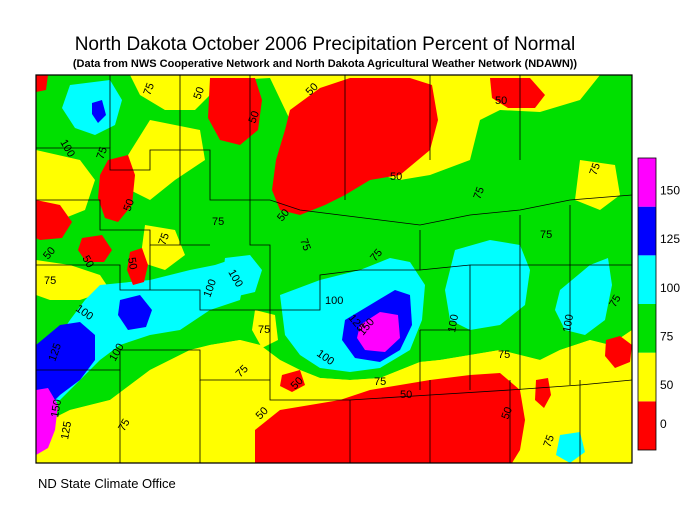 This screenshot has height=529, width=700. I want to click on legend-label-125: 125, so click(670, 239).